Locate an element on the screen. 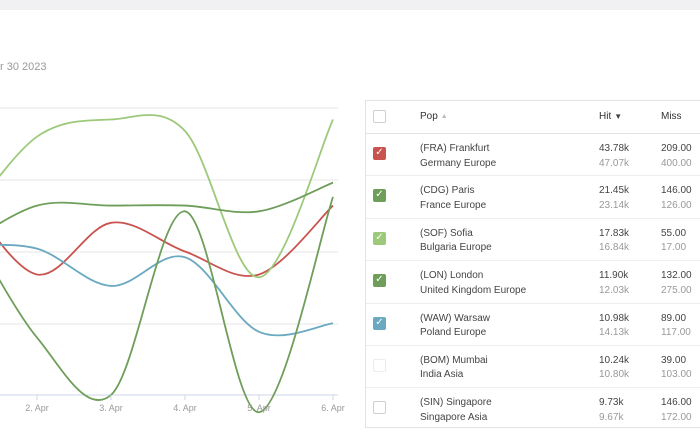 Image resolution: width=700 pixels, height=441 pixels. miss-value: 39.00 is located at coordinates (674, 360).